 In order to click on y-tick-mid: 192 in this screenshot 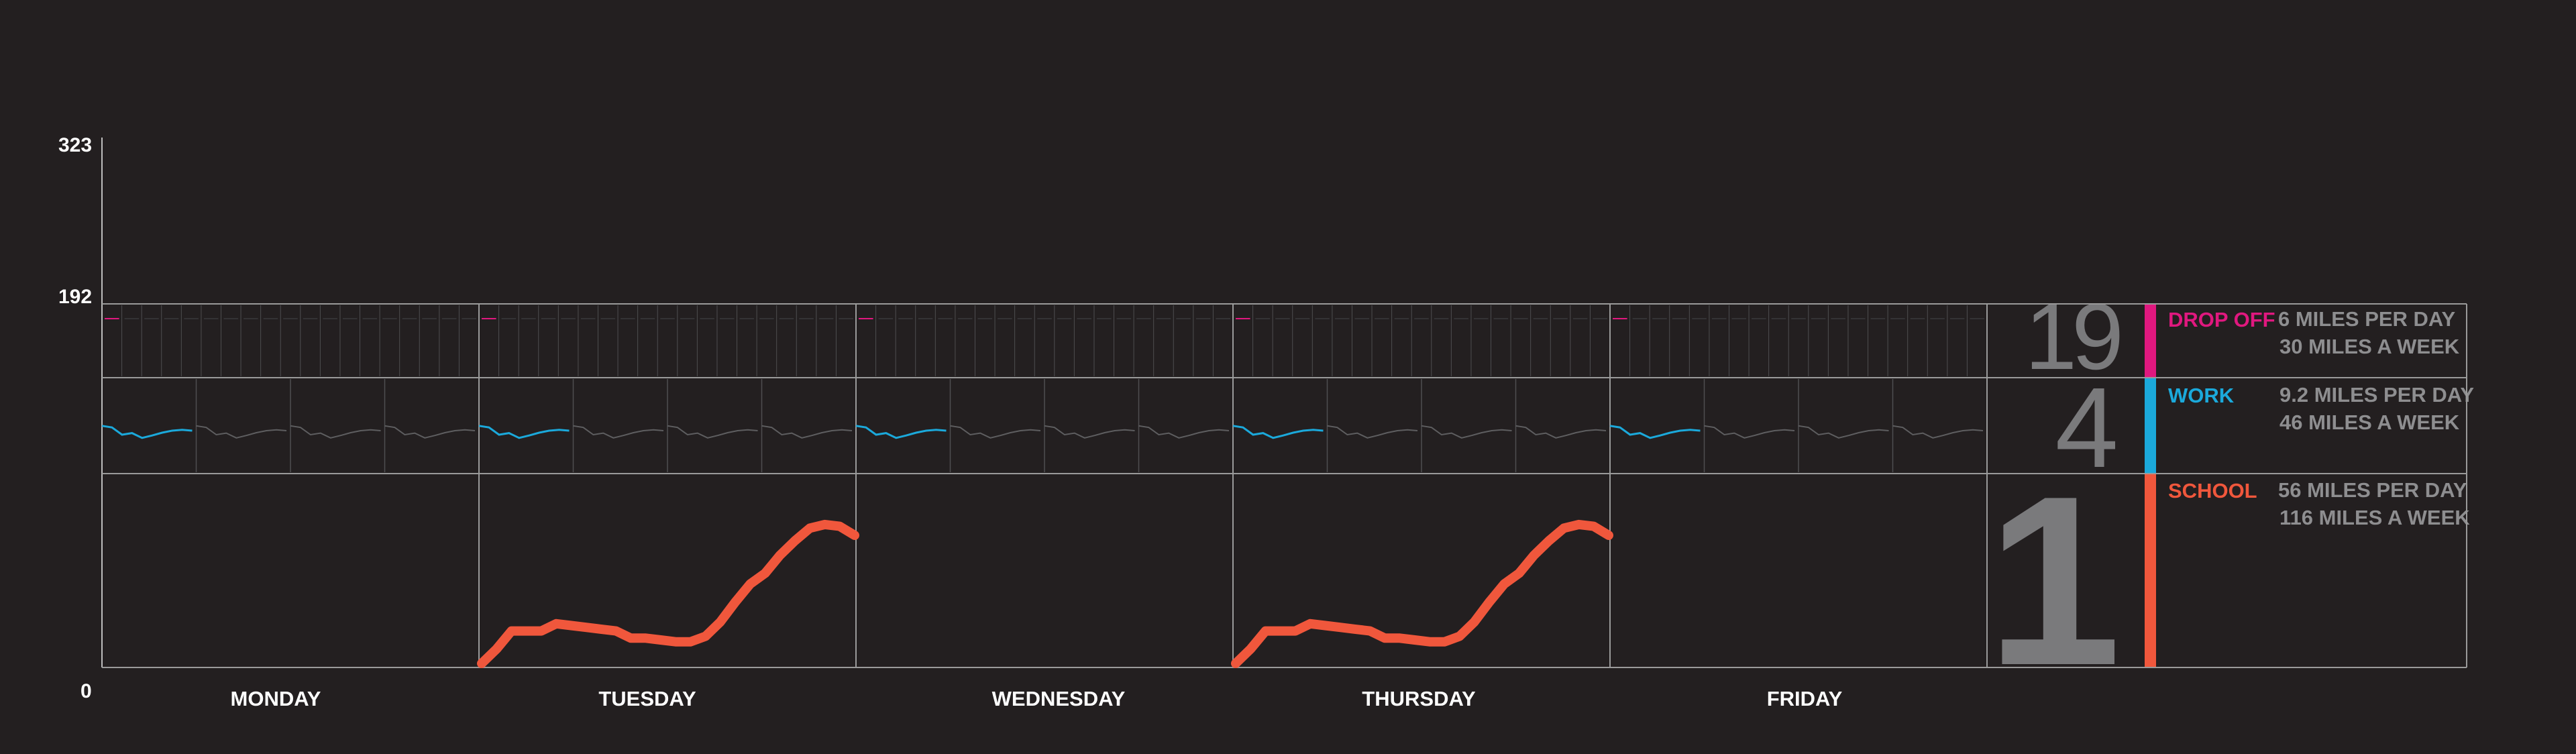, I will do `click(75, 297)`.